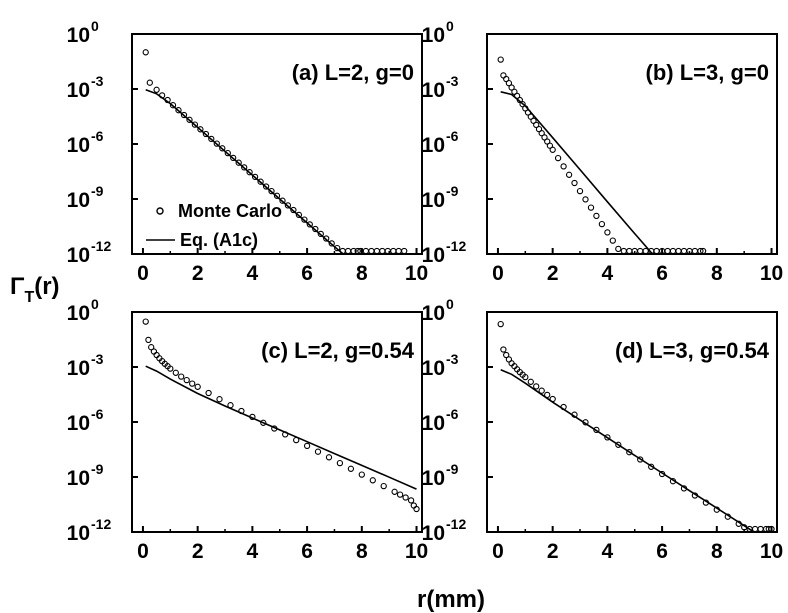  Describe the element at coordinates (692, 350) in the screenshot. I see `panel-title: (d) L=3, g=0.54` at that location.